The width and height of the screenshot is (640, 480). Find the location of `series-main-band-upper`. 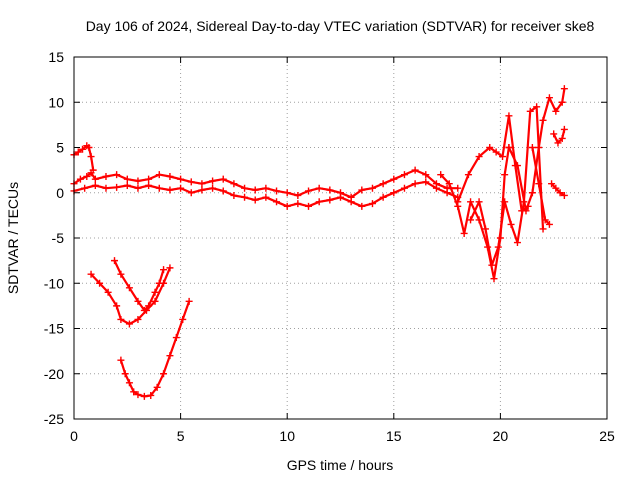

series-main-band-upper is located at coordinates (266, 183).